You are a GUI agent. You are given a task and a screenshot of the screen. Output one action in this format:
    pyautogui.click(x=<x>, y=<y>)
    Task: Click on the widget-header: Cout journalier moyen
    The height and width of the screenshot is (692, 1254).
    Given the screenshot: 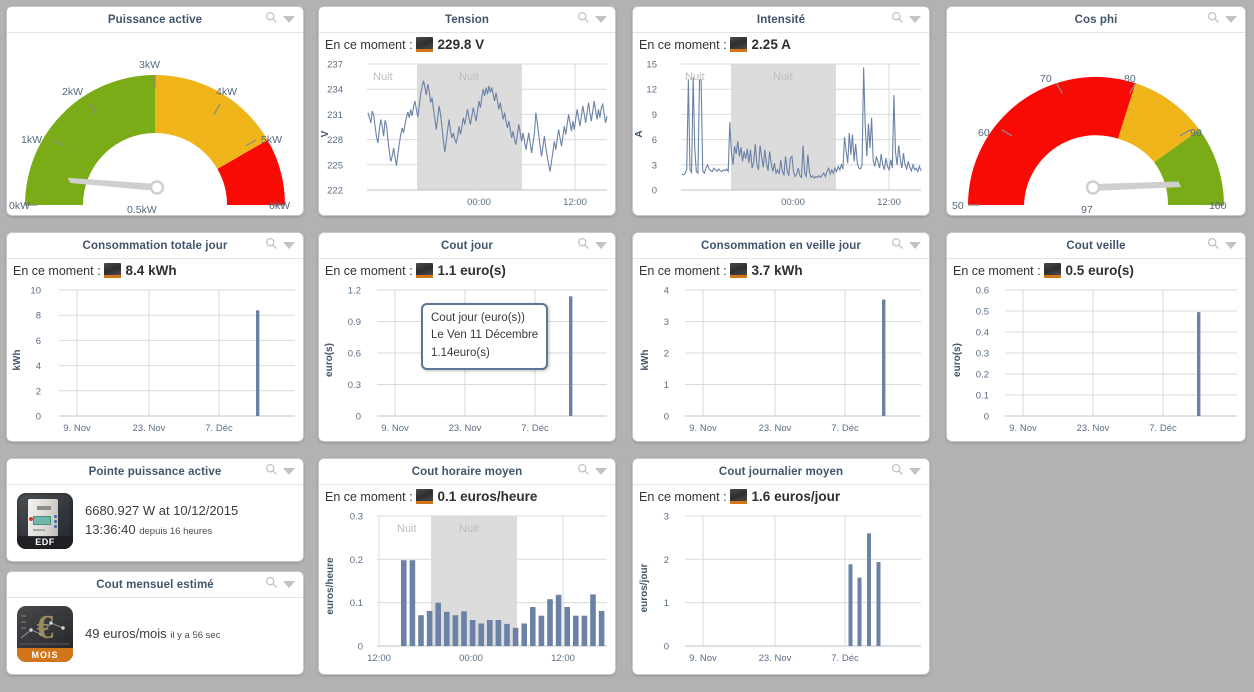 What is the action you would take?
    pyautogui.click(x=781, y=472)
    